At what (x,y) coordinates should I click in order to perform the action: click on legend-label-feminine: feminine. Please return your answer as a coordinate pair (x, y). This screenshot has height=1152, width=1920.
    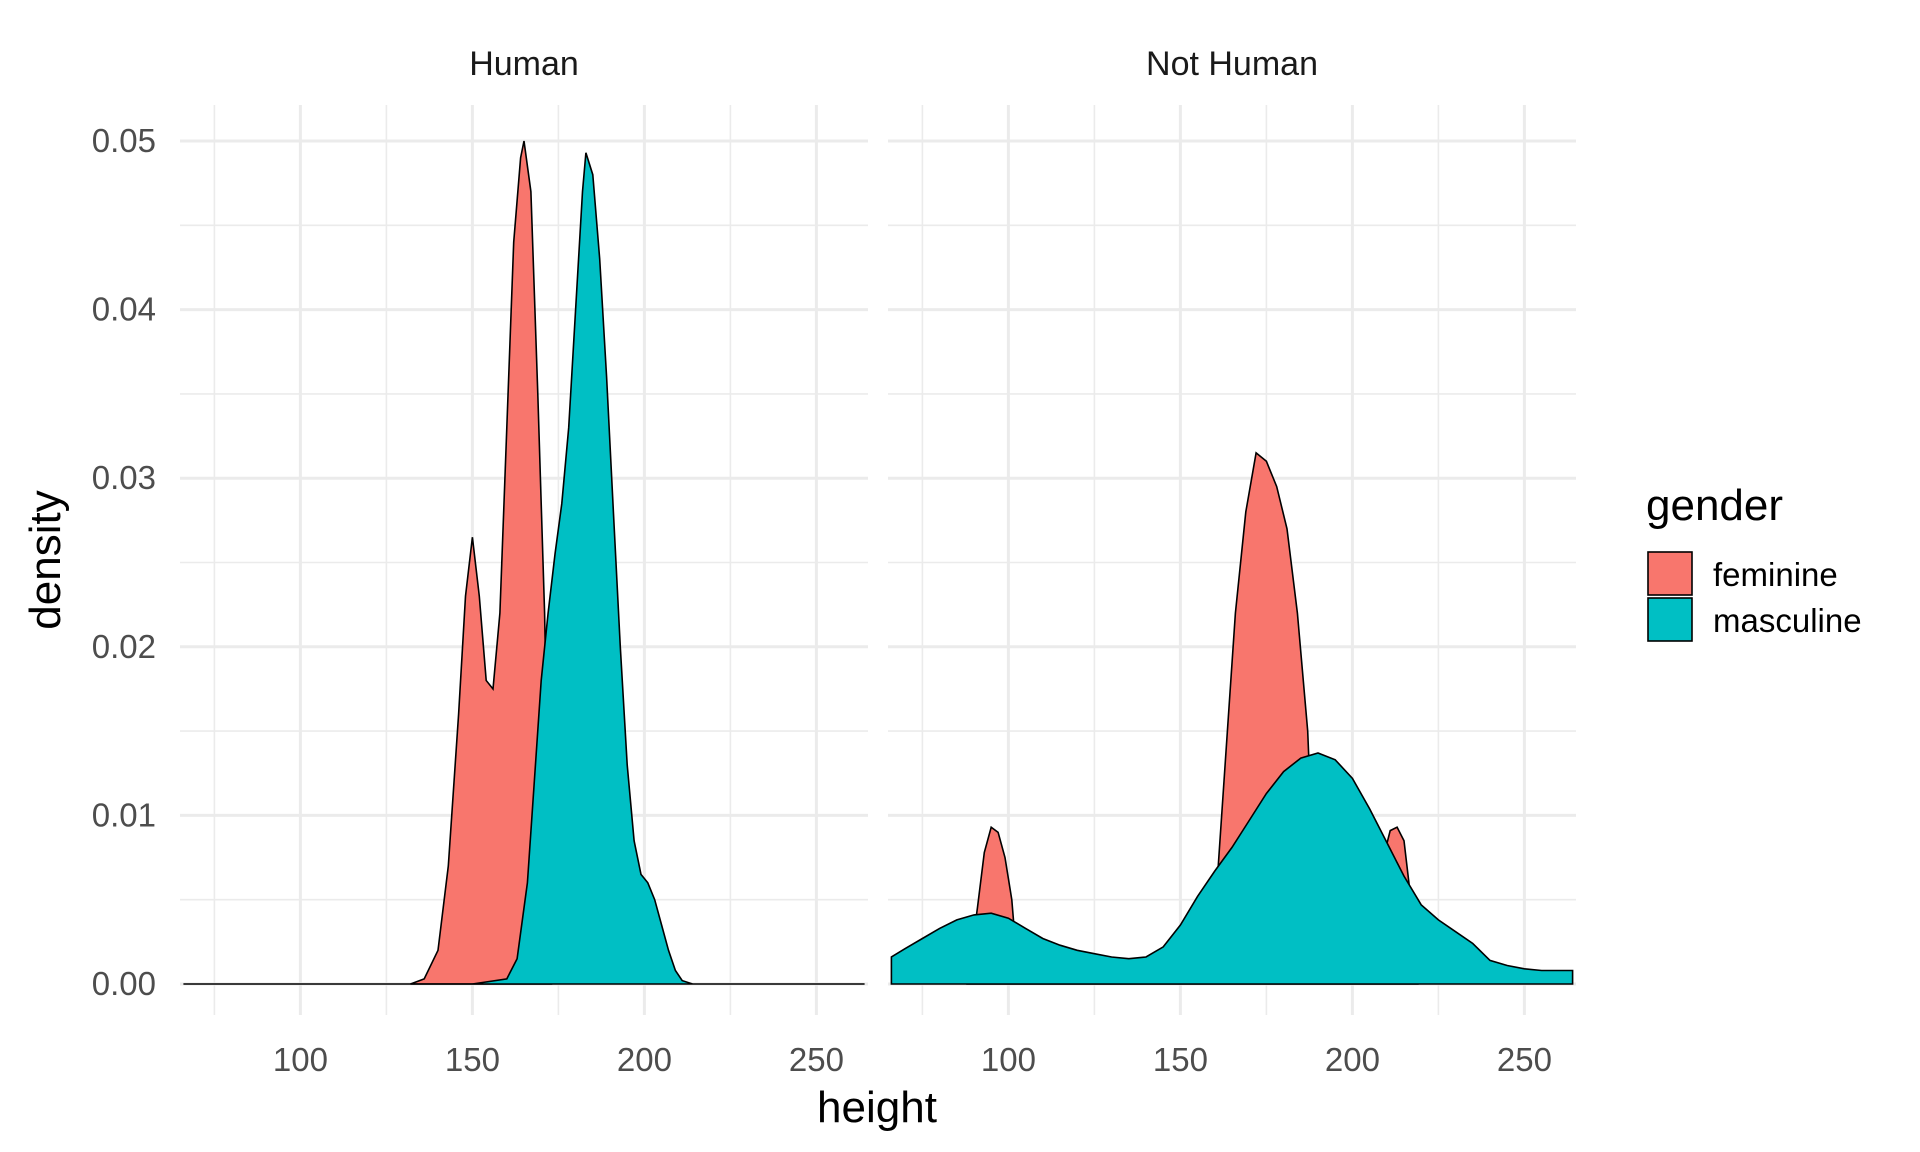
    Looking at the image, I should click on (1775, 574).